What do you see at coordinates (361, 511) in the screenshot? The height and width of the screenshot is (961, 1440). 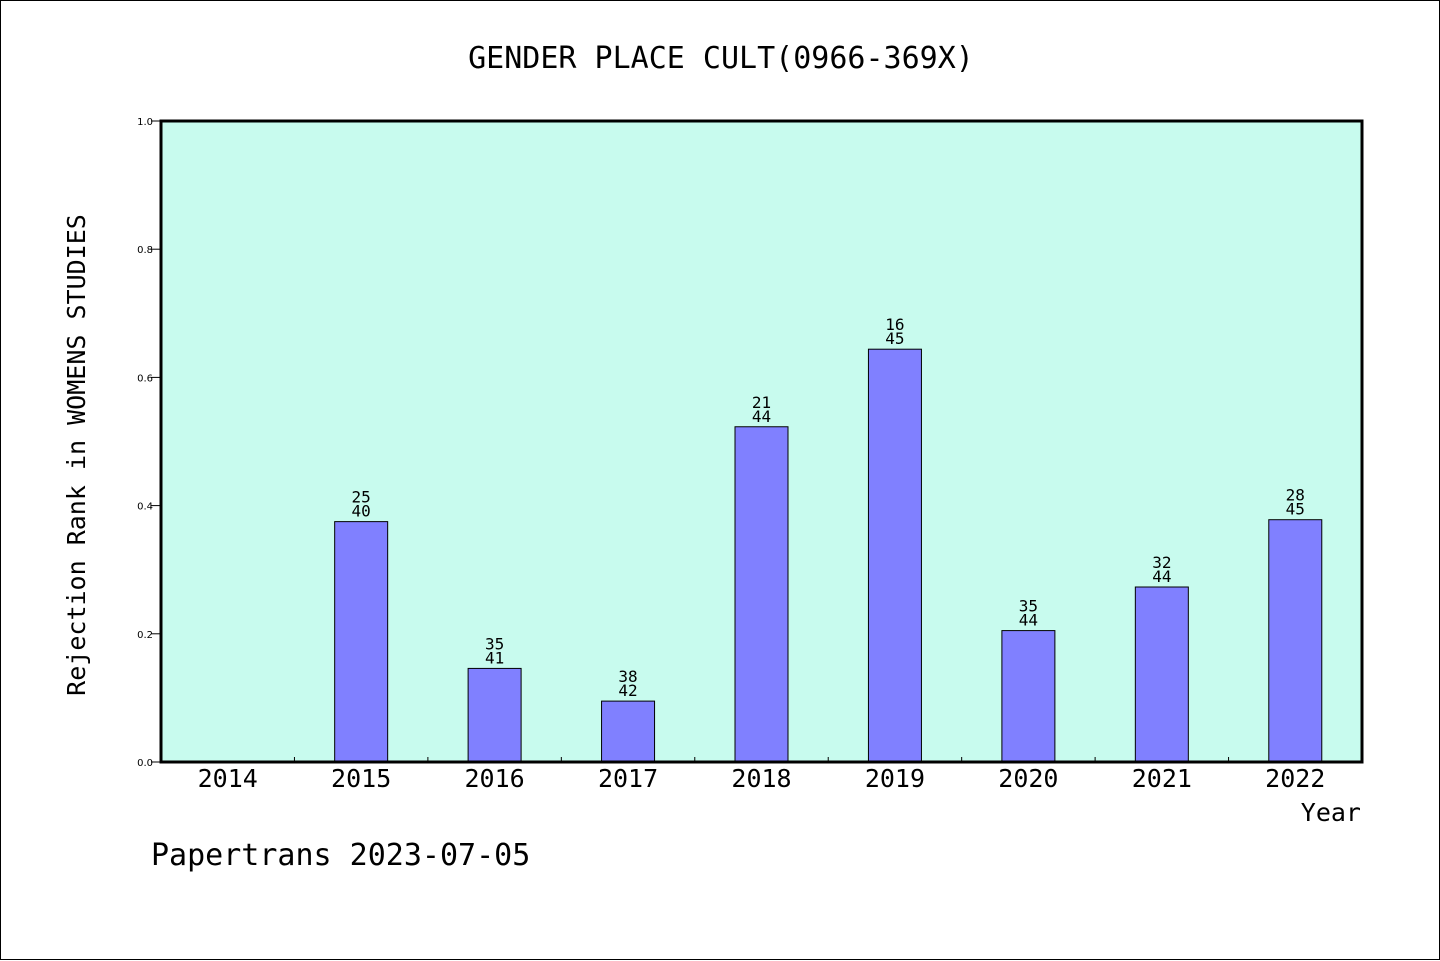 I see `bar-label-total: 40` at bounding box center [361, 511].